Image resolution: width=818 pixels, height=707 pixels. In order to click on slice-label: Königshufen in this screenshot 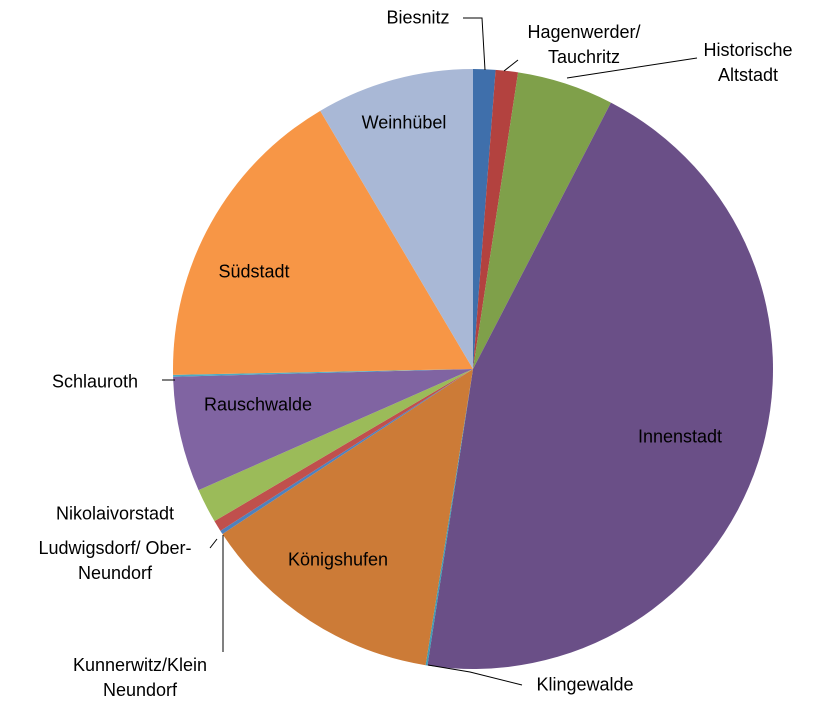, I will do `click(338, 559)`.